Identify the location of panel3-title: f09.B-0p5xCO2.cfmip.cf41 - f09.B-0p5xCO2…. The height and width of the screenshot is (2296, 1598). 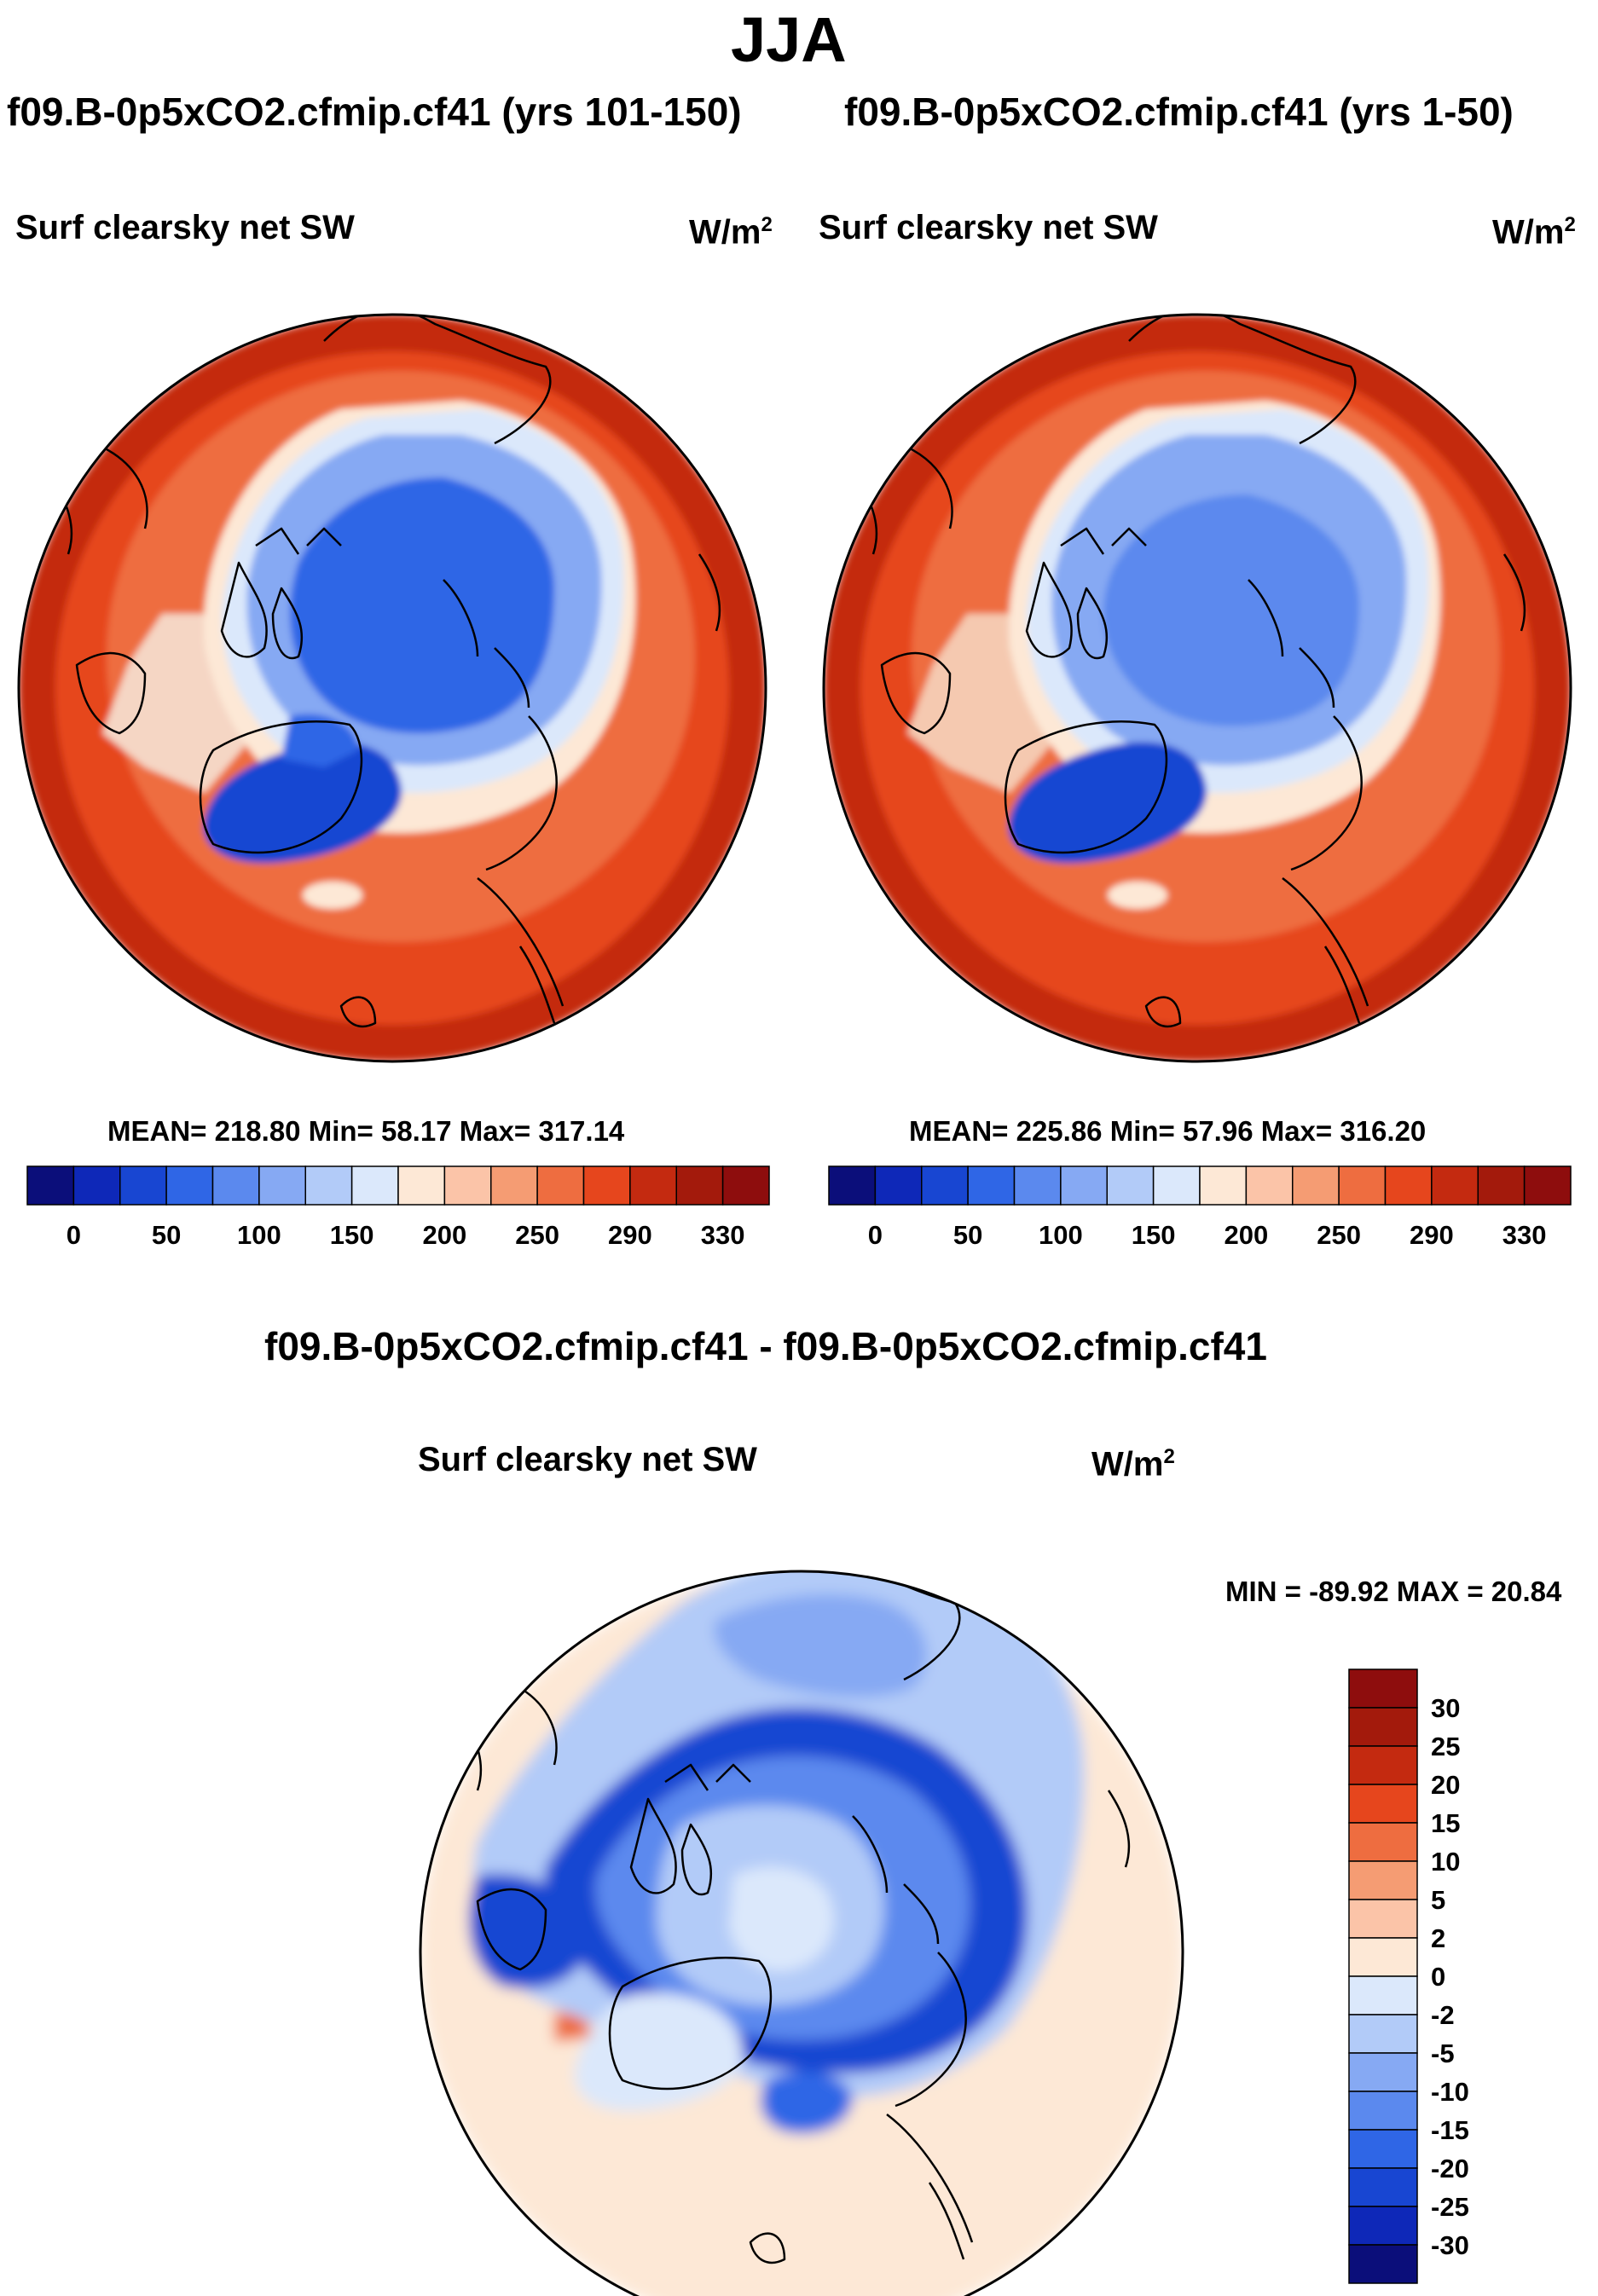
(765, 1346).